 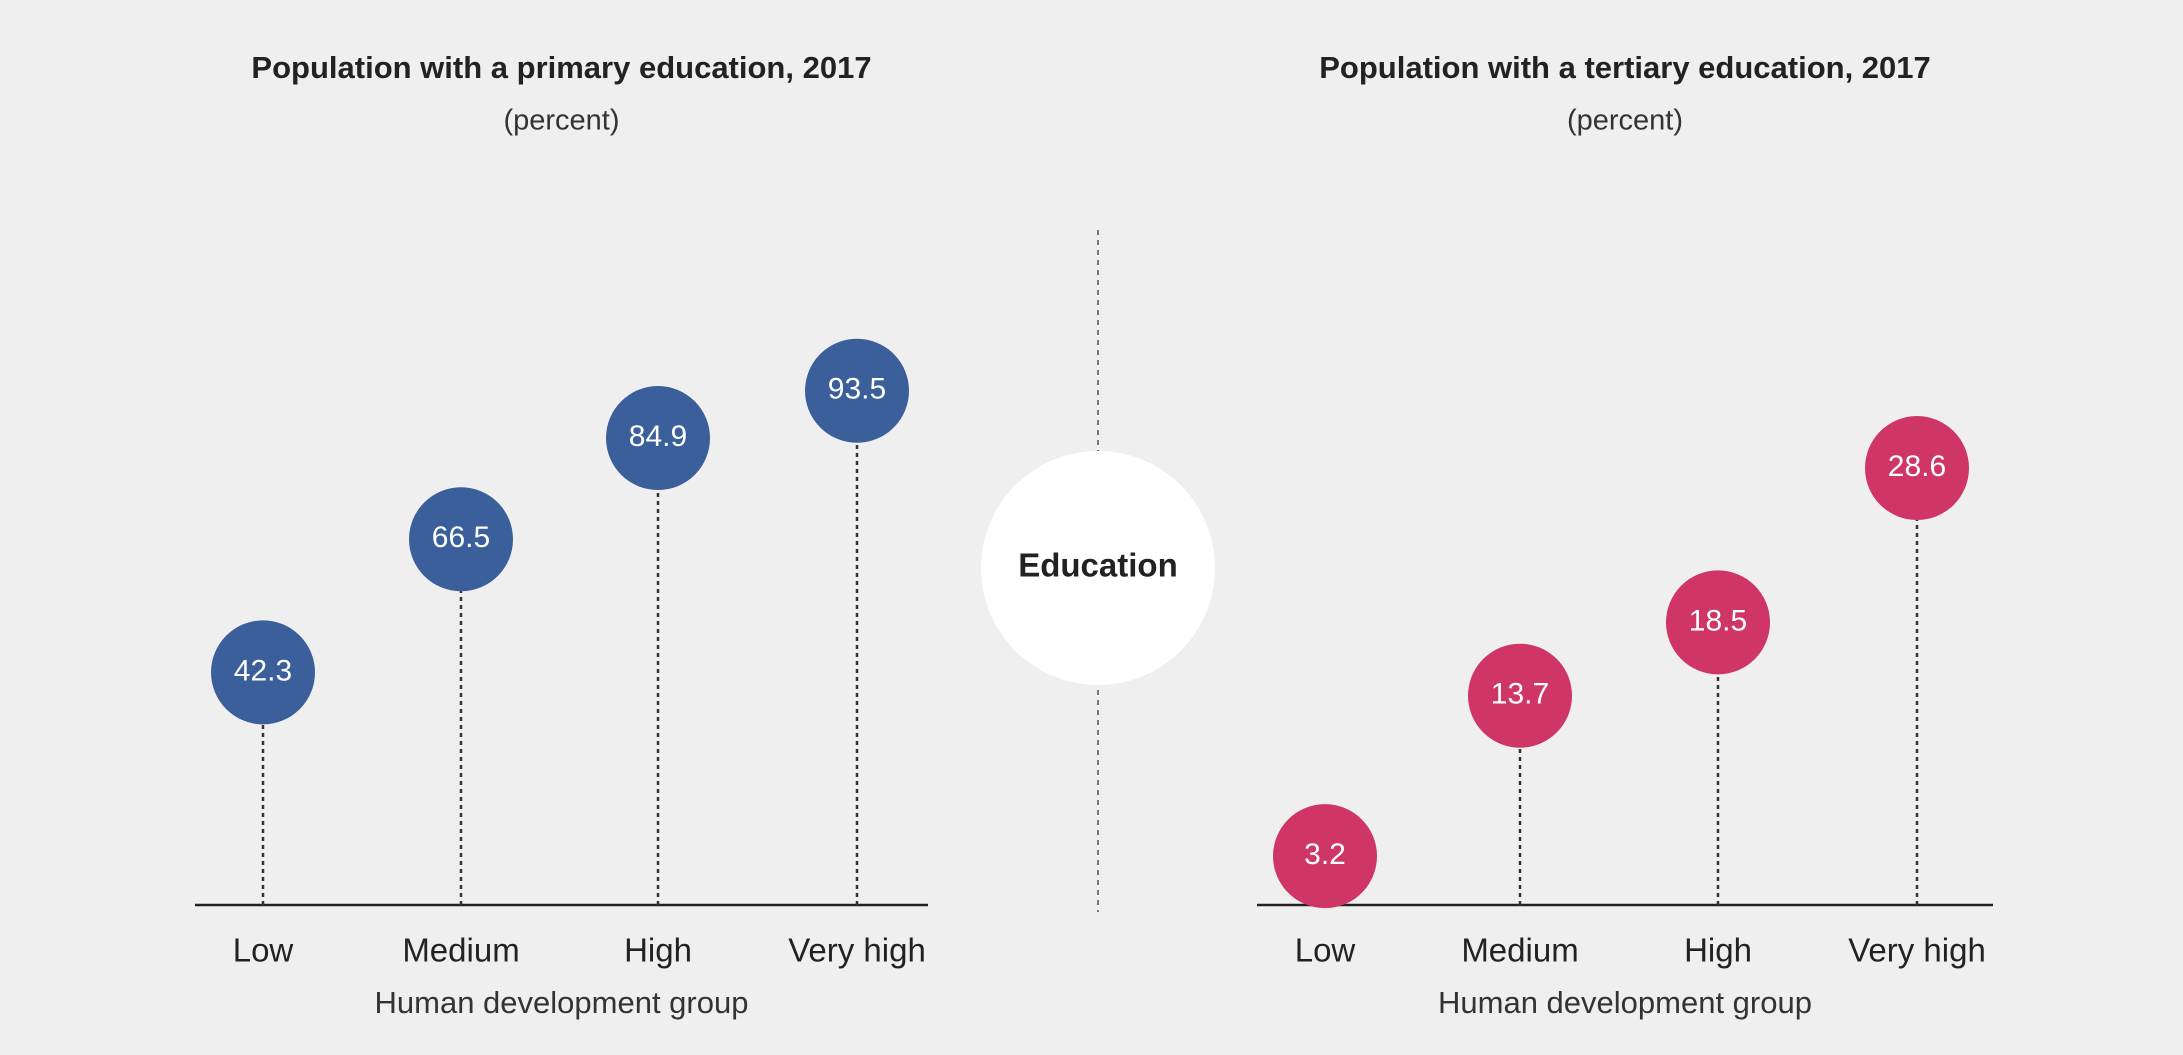 I want to click on value-label: 3.2, so click(x=1325, y=854).